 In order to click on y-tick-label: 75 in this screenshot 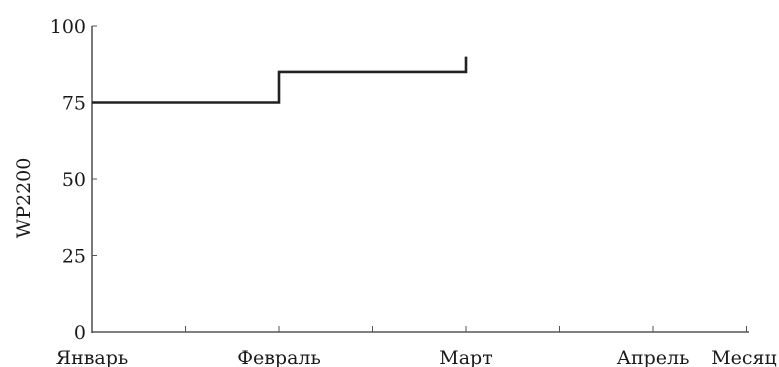, I will do `click(74, 104)`.